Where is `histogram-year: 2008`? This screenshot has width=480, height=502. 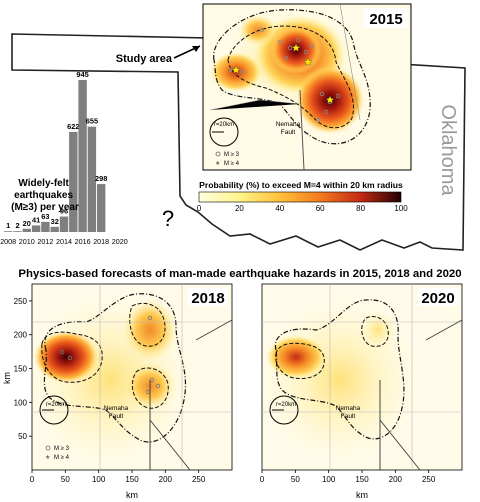
histogram-year: 2008 is located at coordinates (8, 241).